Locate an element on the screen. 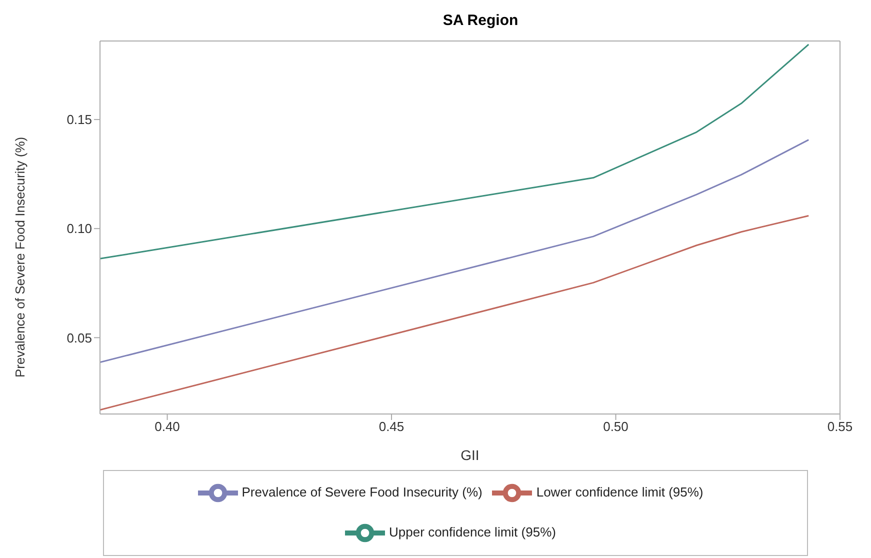 The height and width of the screenshot is (558, 871). legend-label: Lower confidence limit (95%) is located at coordinates (620, 492).